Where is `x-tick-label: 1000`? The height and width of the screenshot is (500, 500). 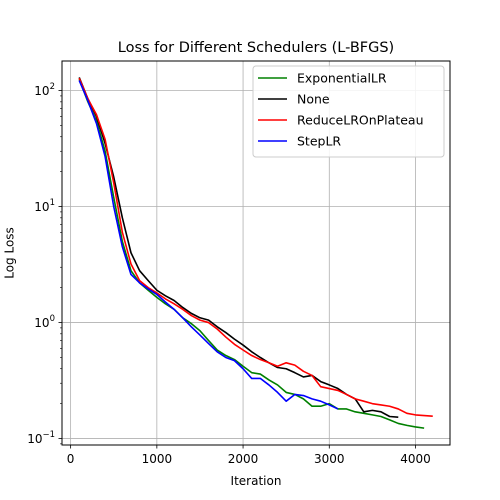 x-tick-label: 1000 is located at coordinates (157, 459).